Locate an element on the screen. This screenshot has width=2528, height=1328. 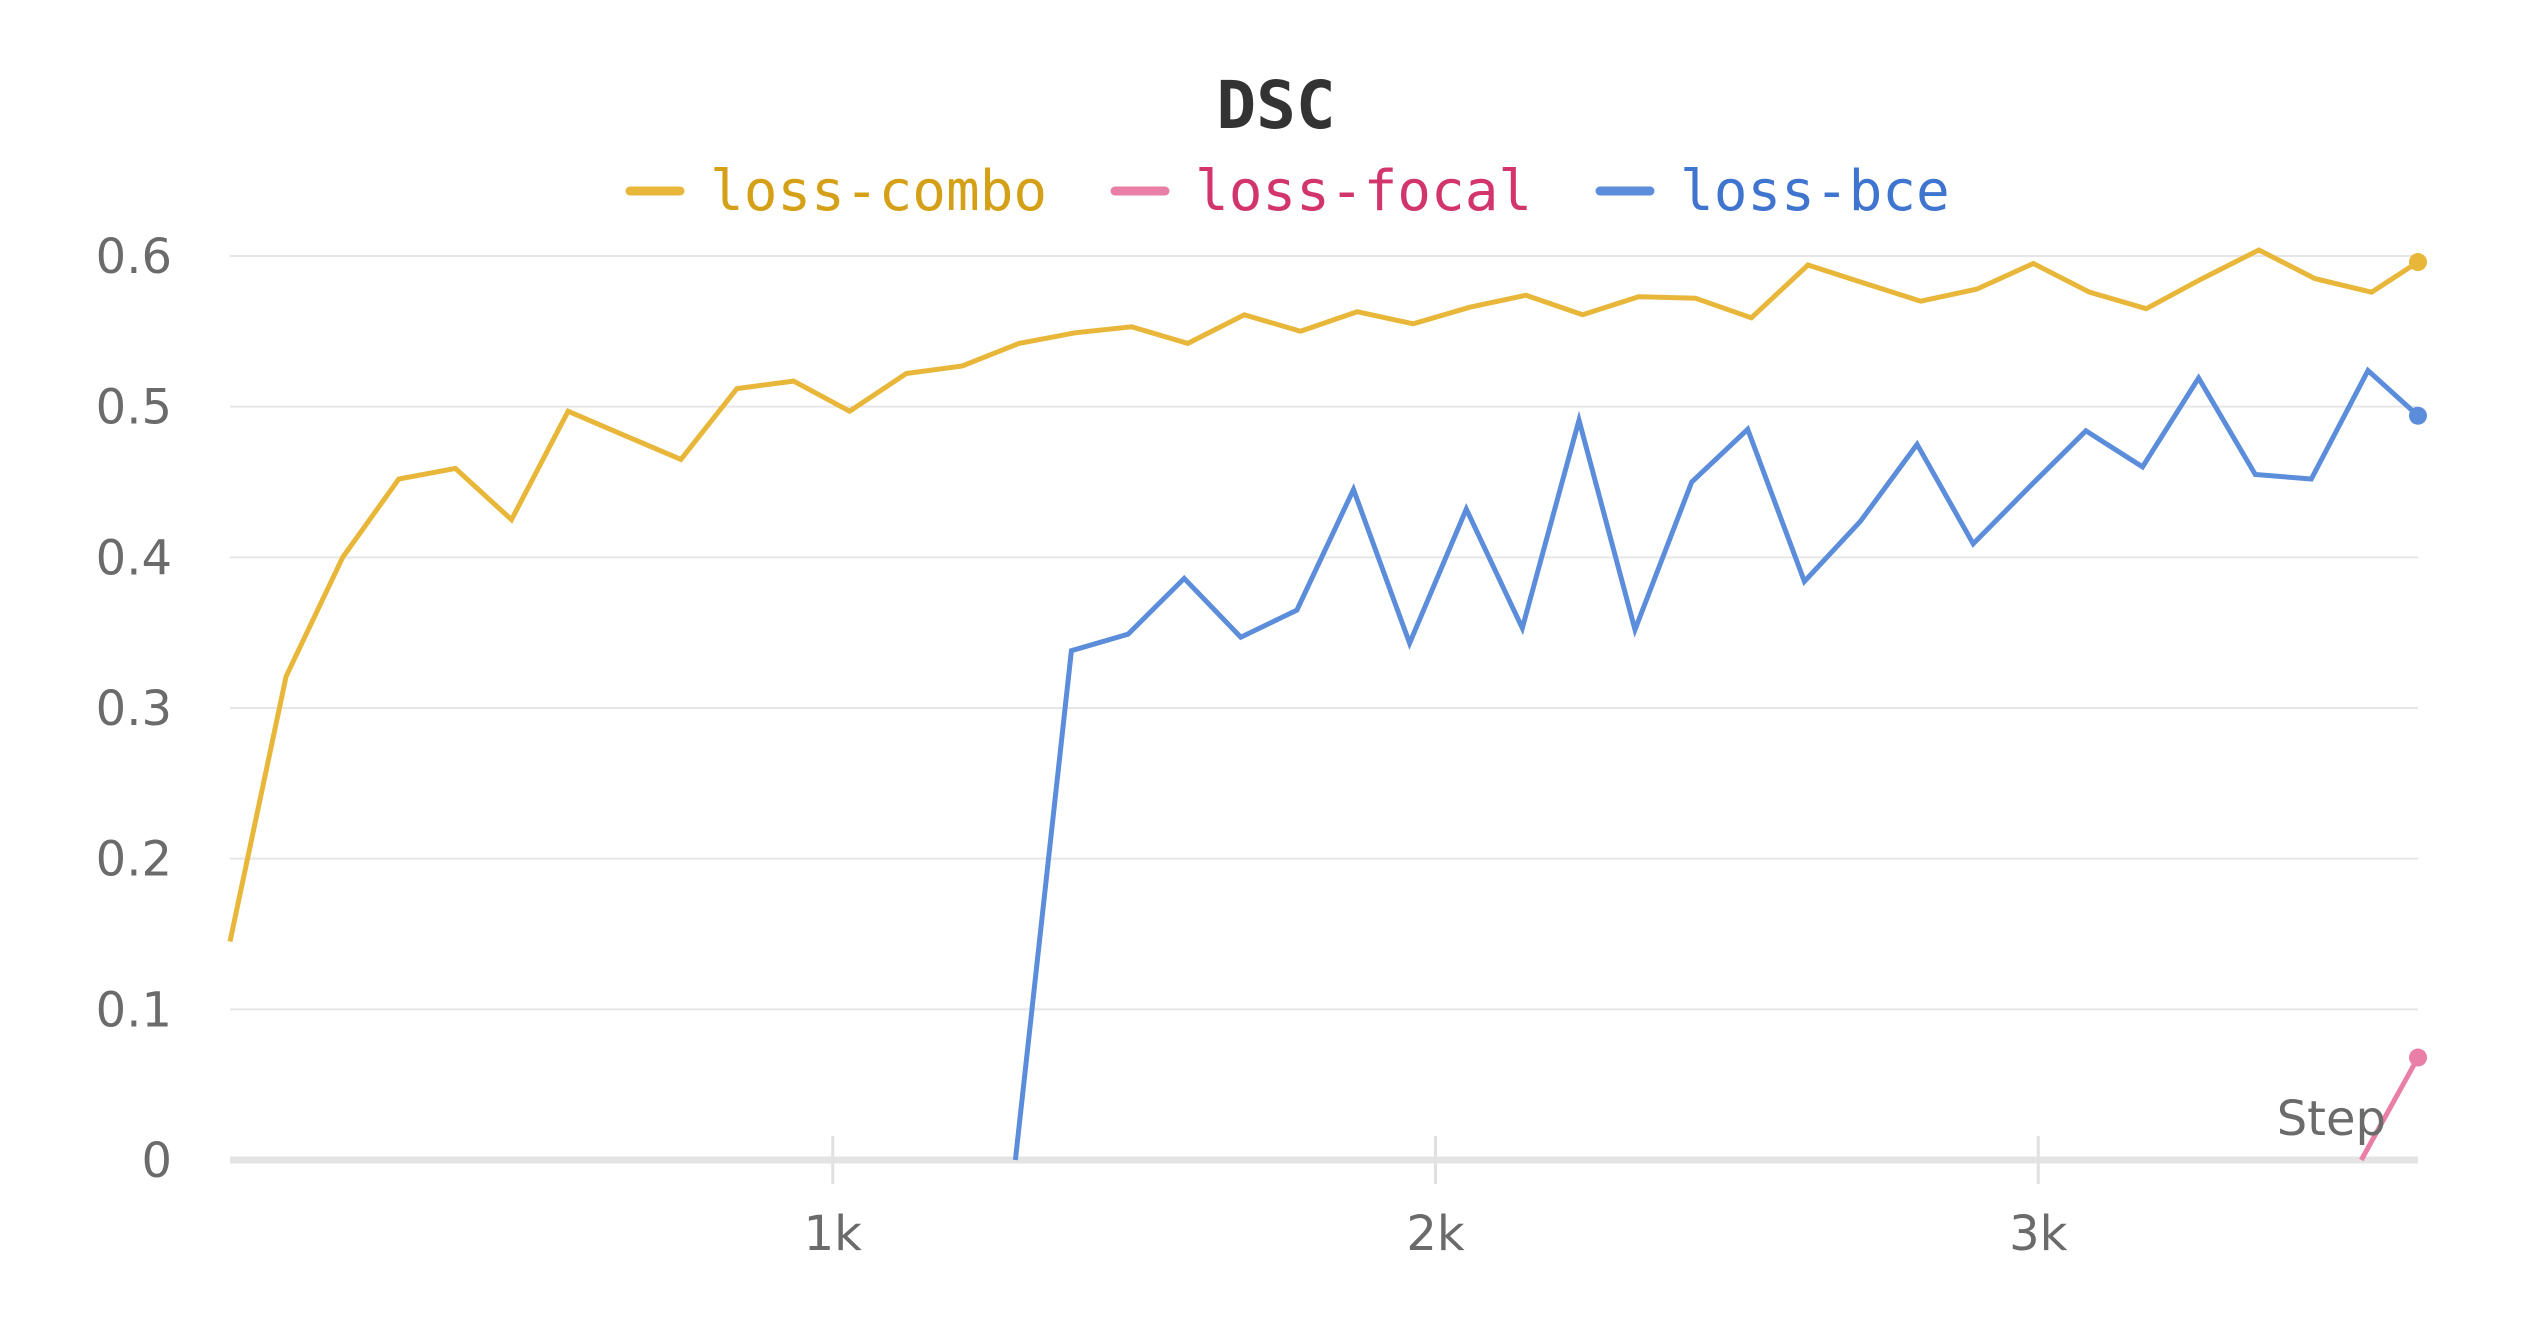
legend-label-loss-combo: loss-combo is located at coordinates (878, 191).